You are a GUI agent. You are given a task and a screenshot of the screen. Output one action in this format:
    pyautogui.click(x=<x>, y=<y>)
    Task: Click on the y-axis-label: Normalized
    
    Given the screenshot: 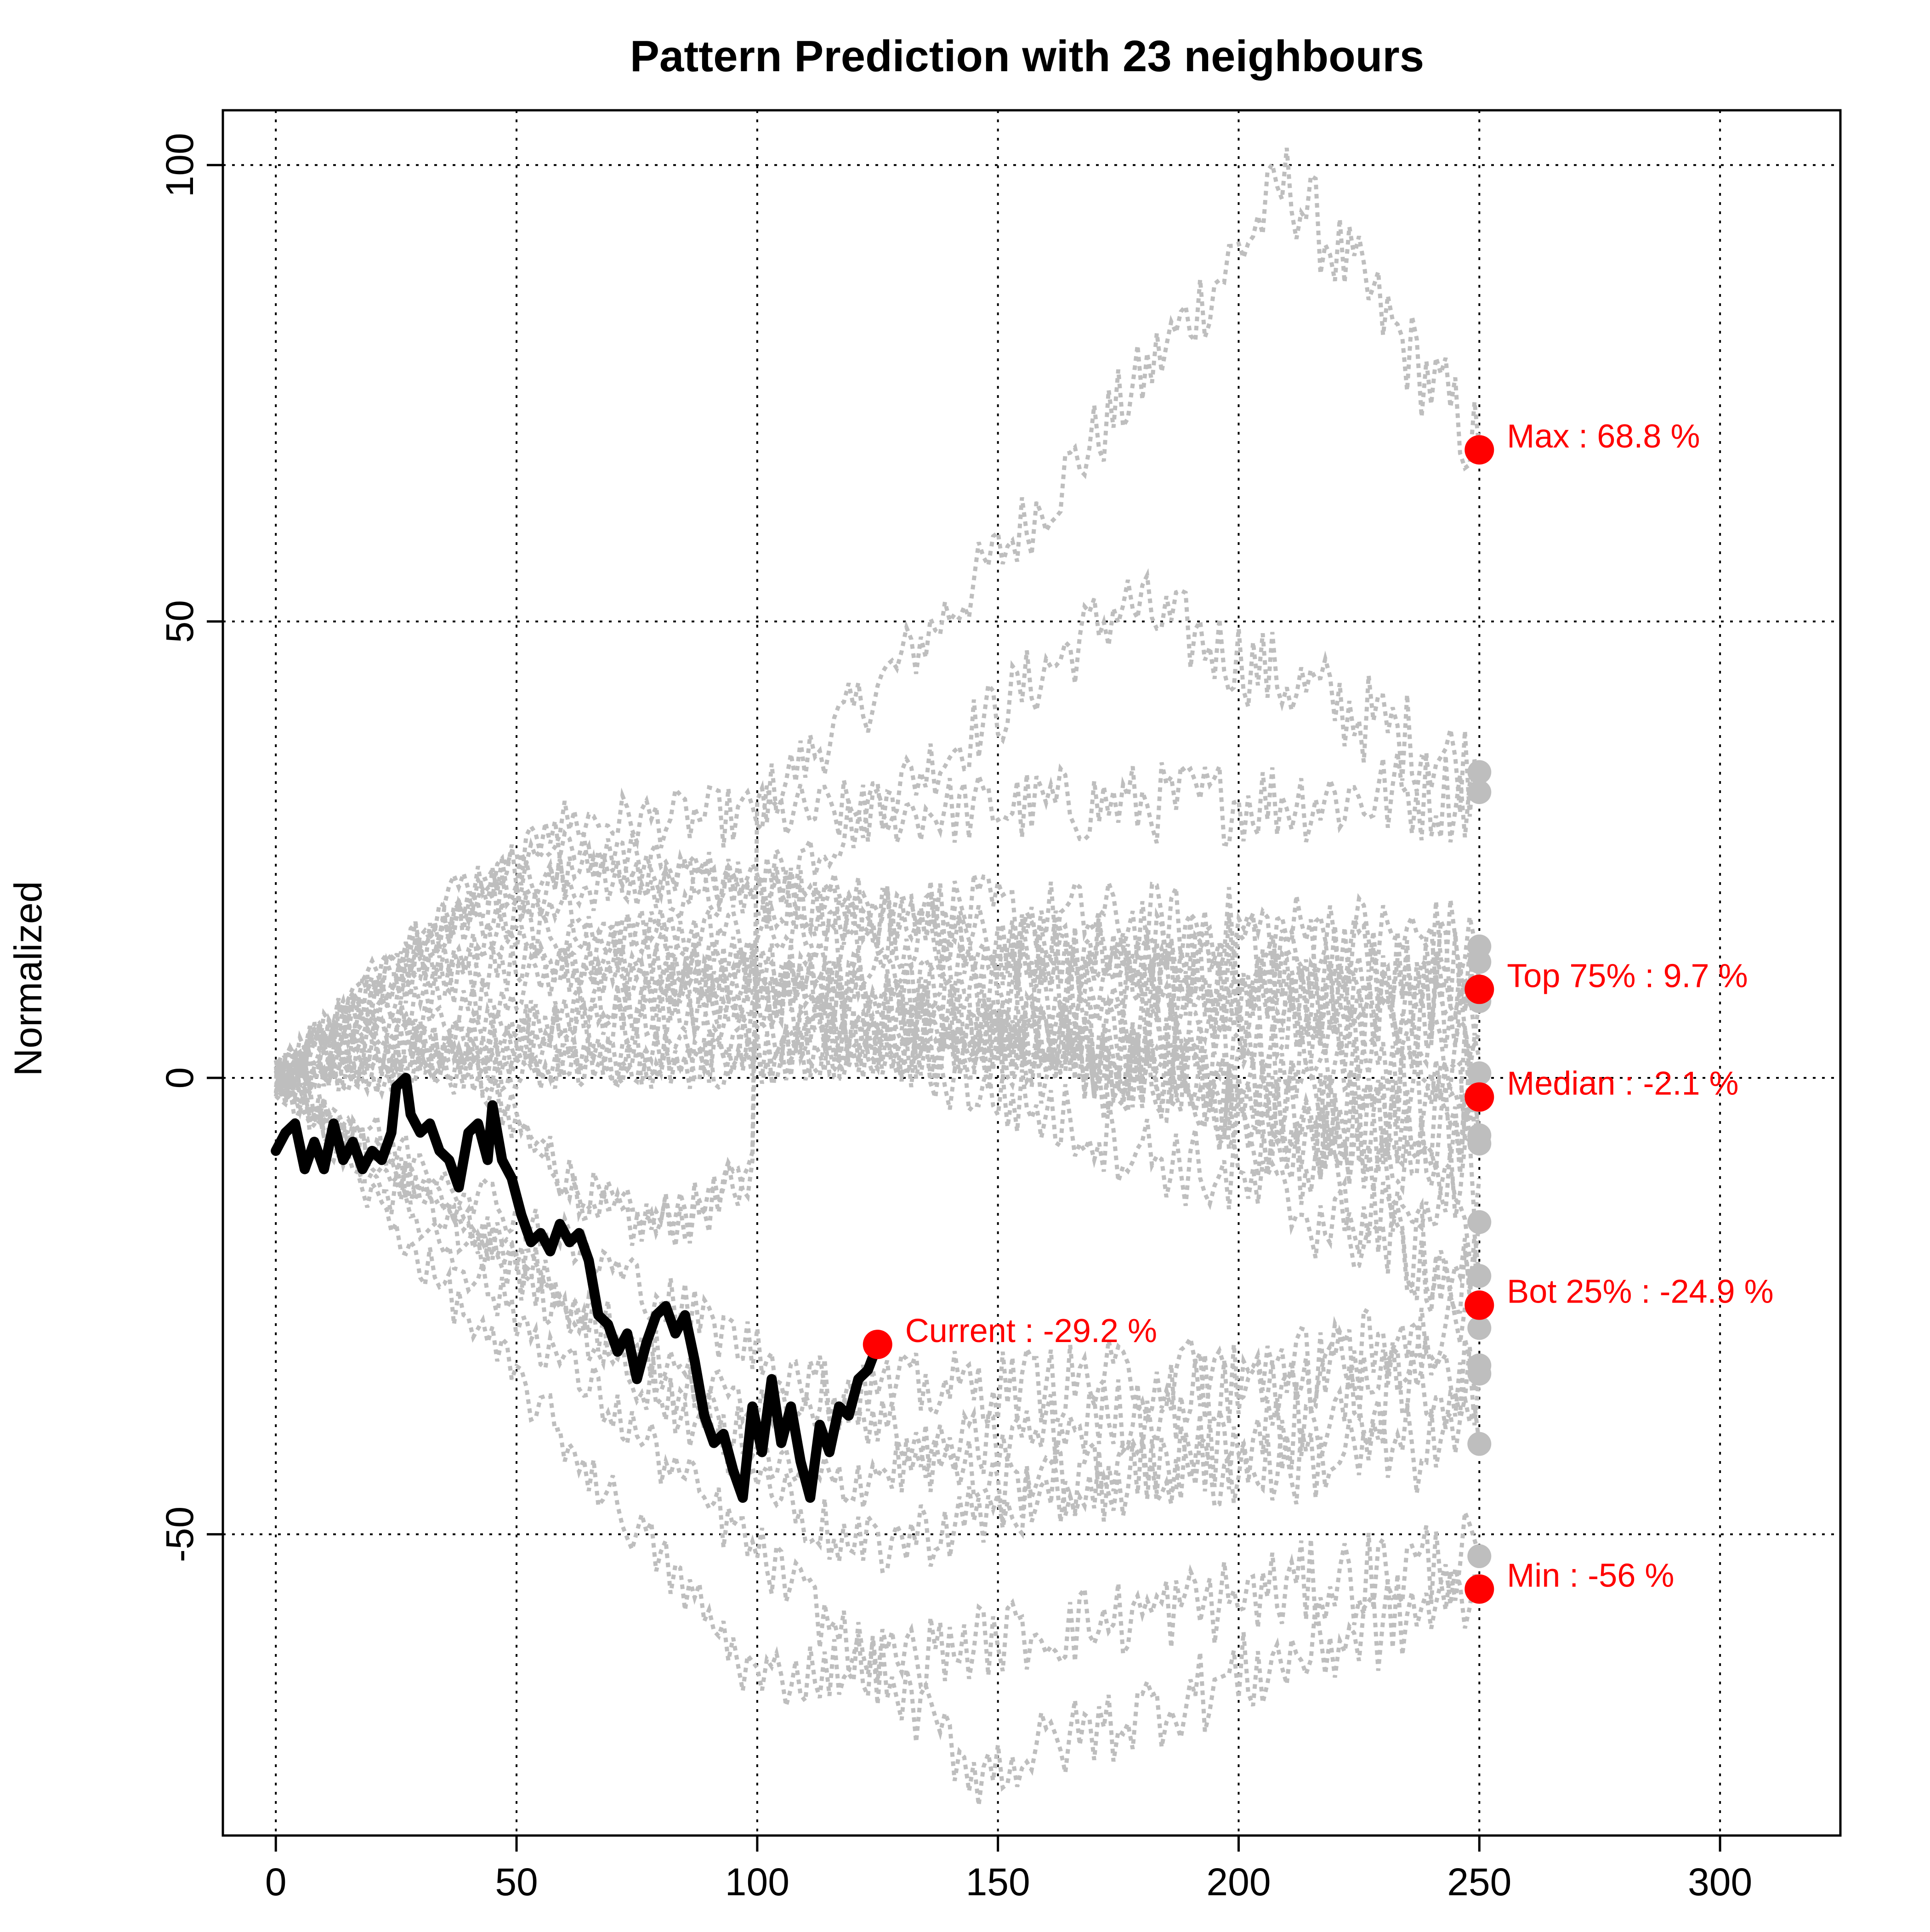 What is the action you would take?
    pyautogui.click(x=28, y=978)
    